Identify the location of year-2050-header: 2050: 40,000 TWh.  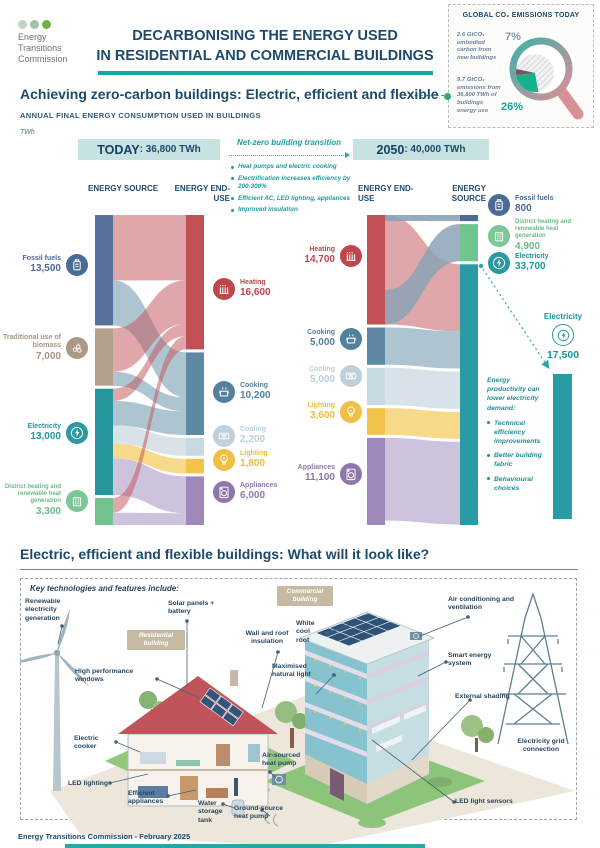
(421, 149).